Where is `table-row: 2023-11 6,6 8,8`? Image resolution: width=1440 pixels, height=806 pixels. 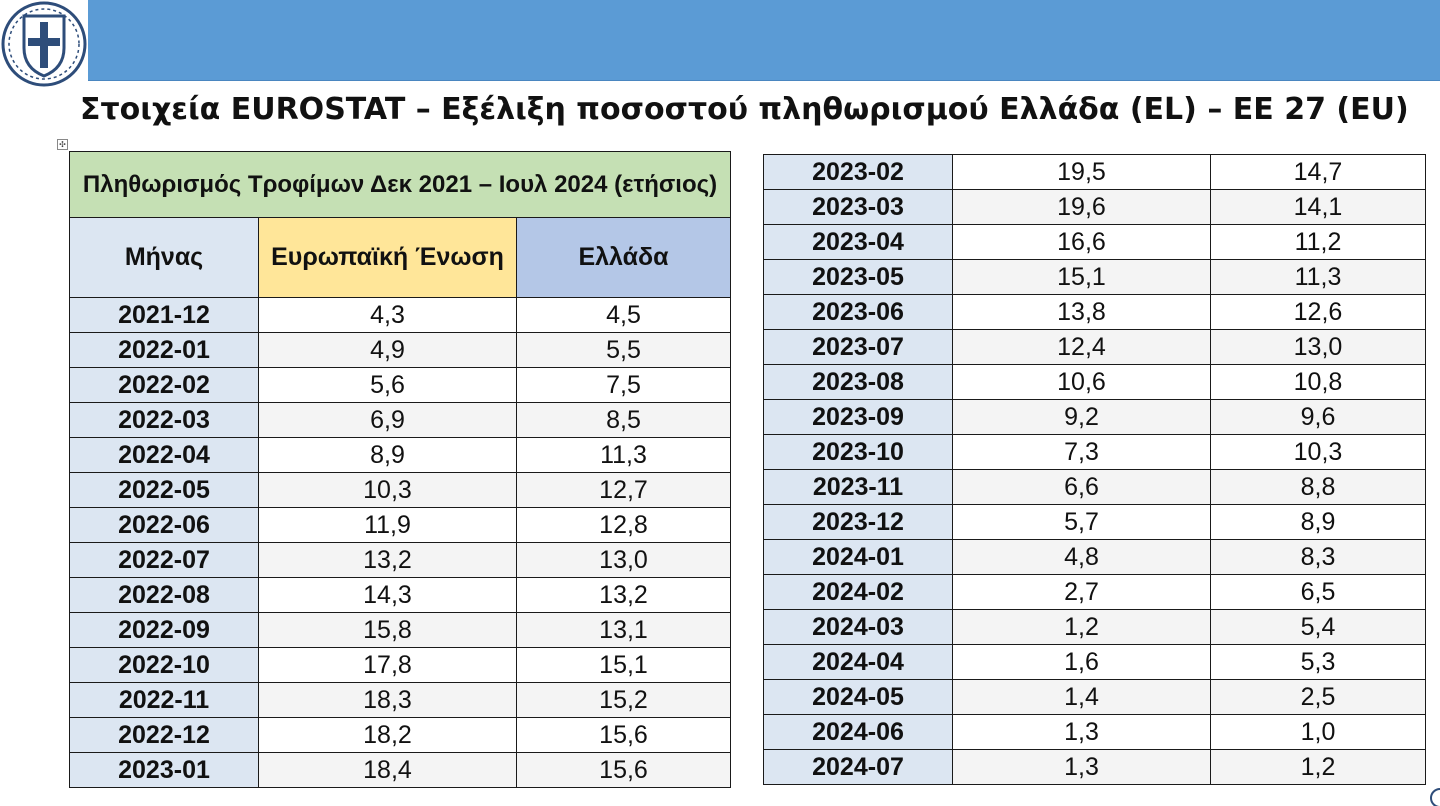 table-row: 2023-11 6,6 8,8 is located at coordinates (1094, 487).